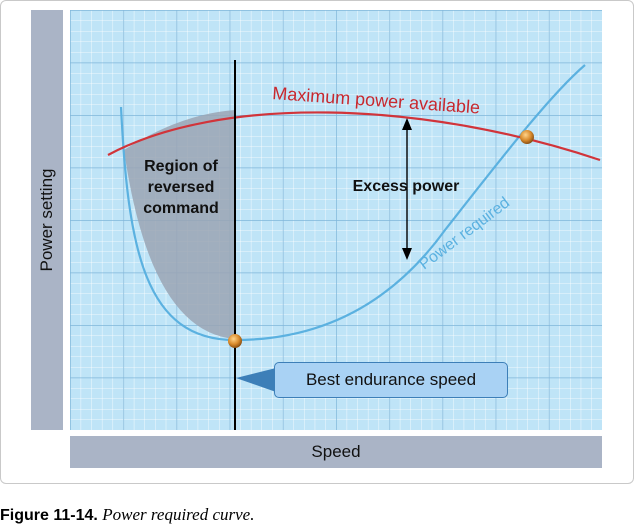  What do you see at coordinates (527, 137) in the screenshot?
I see `intersection-point` at bounding box center [527, 137].